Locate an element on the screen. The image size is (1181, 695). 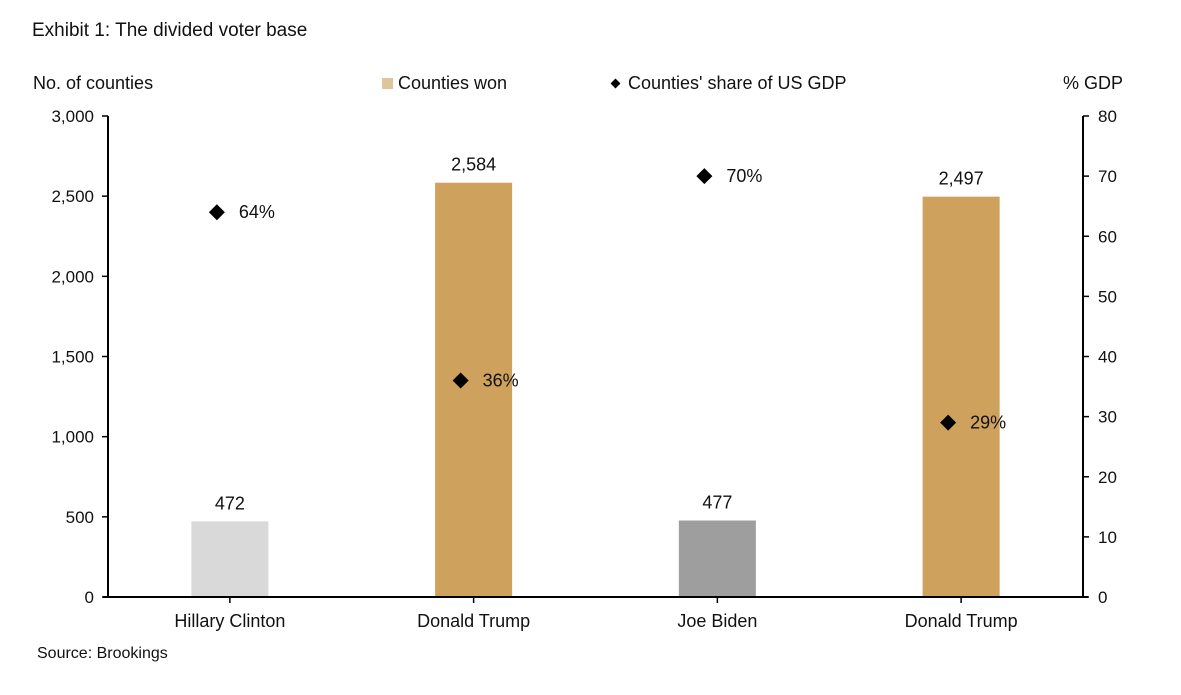
right-tick-label-3: 30 is located at coordinates (1107, 417).